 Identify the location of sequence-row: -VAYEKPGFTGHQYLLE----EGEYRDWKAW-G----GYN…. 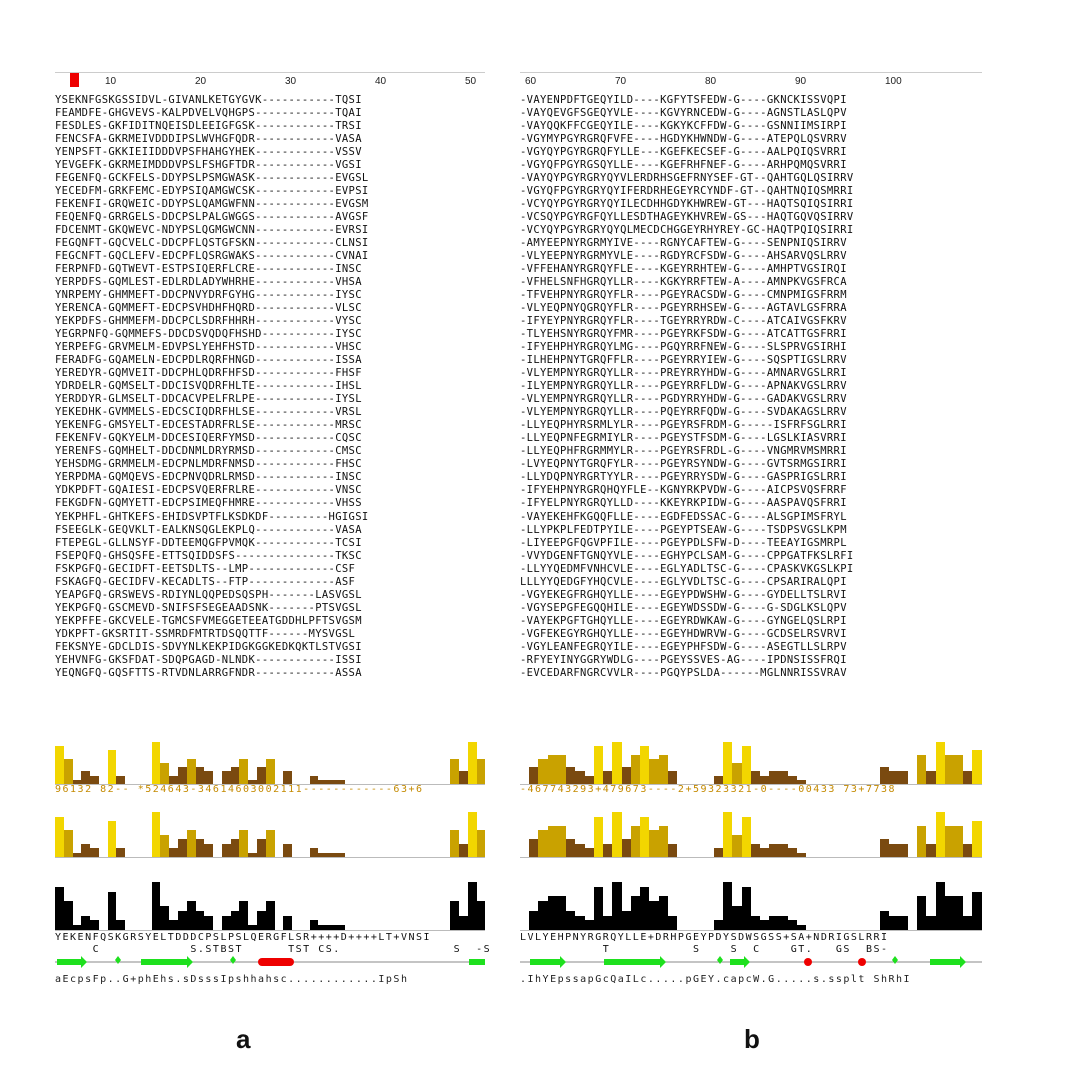
(683, 620).